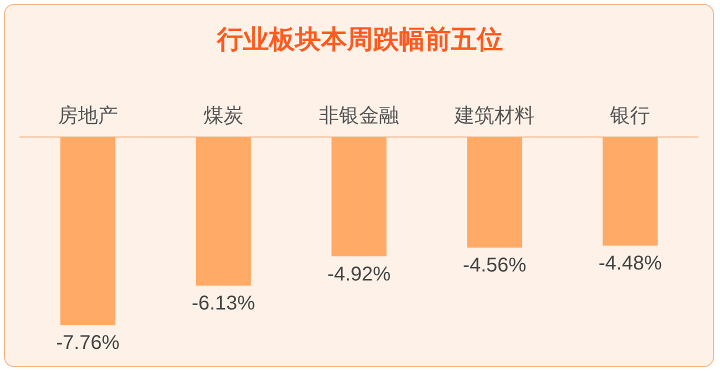 The height and width of the screenshot is (373, 720). What do you see at coordinates (224, 303) in the screenshot?
I see `data-label: -6.13%` at bounding box center [224, 303].